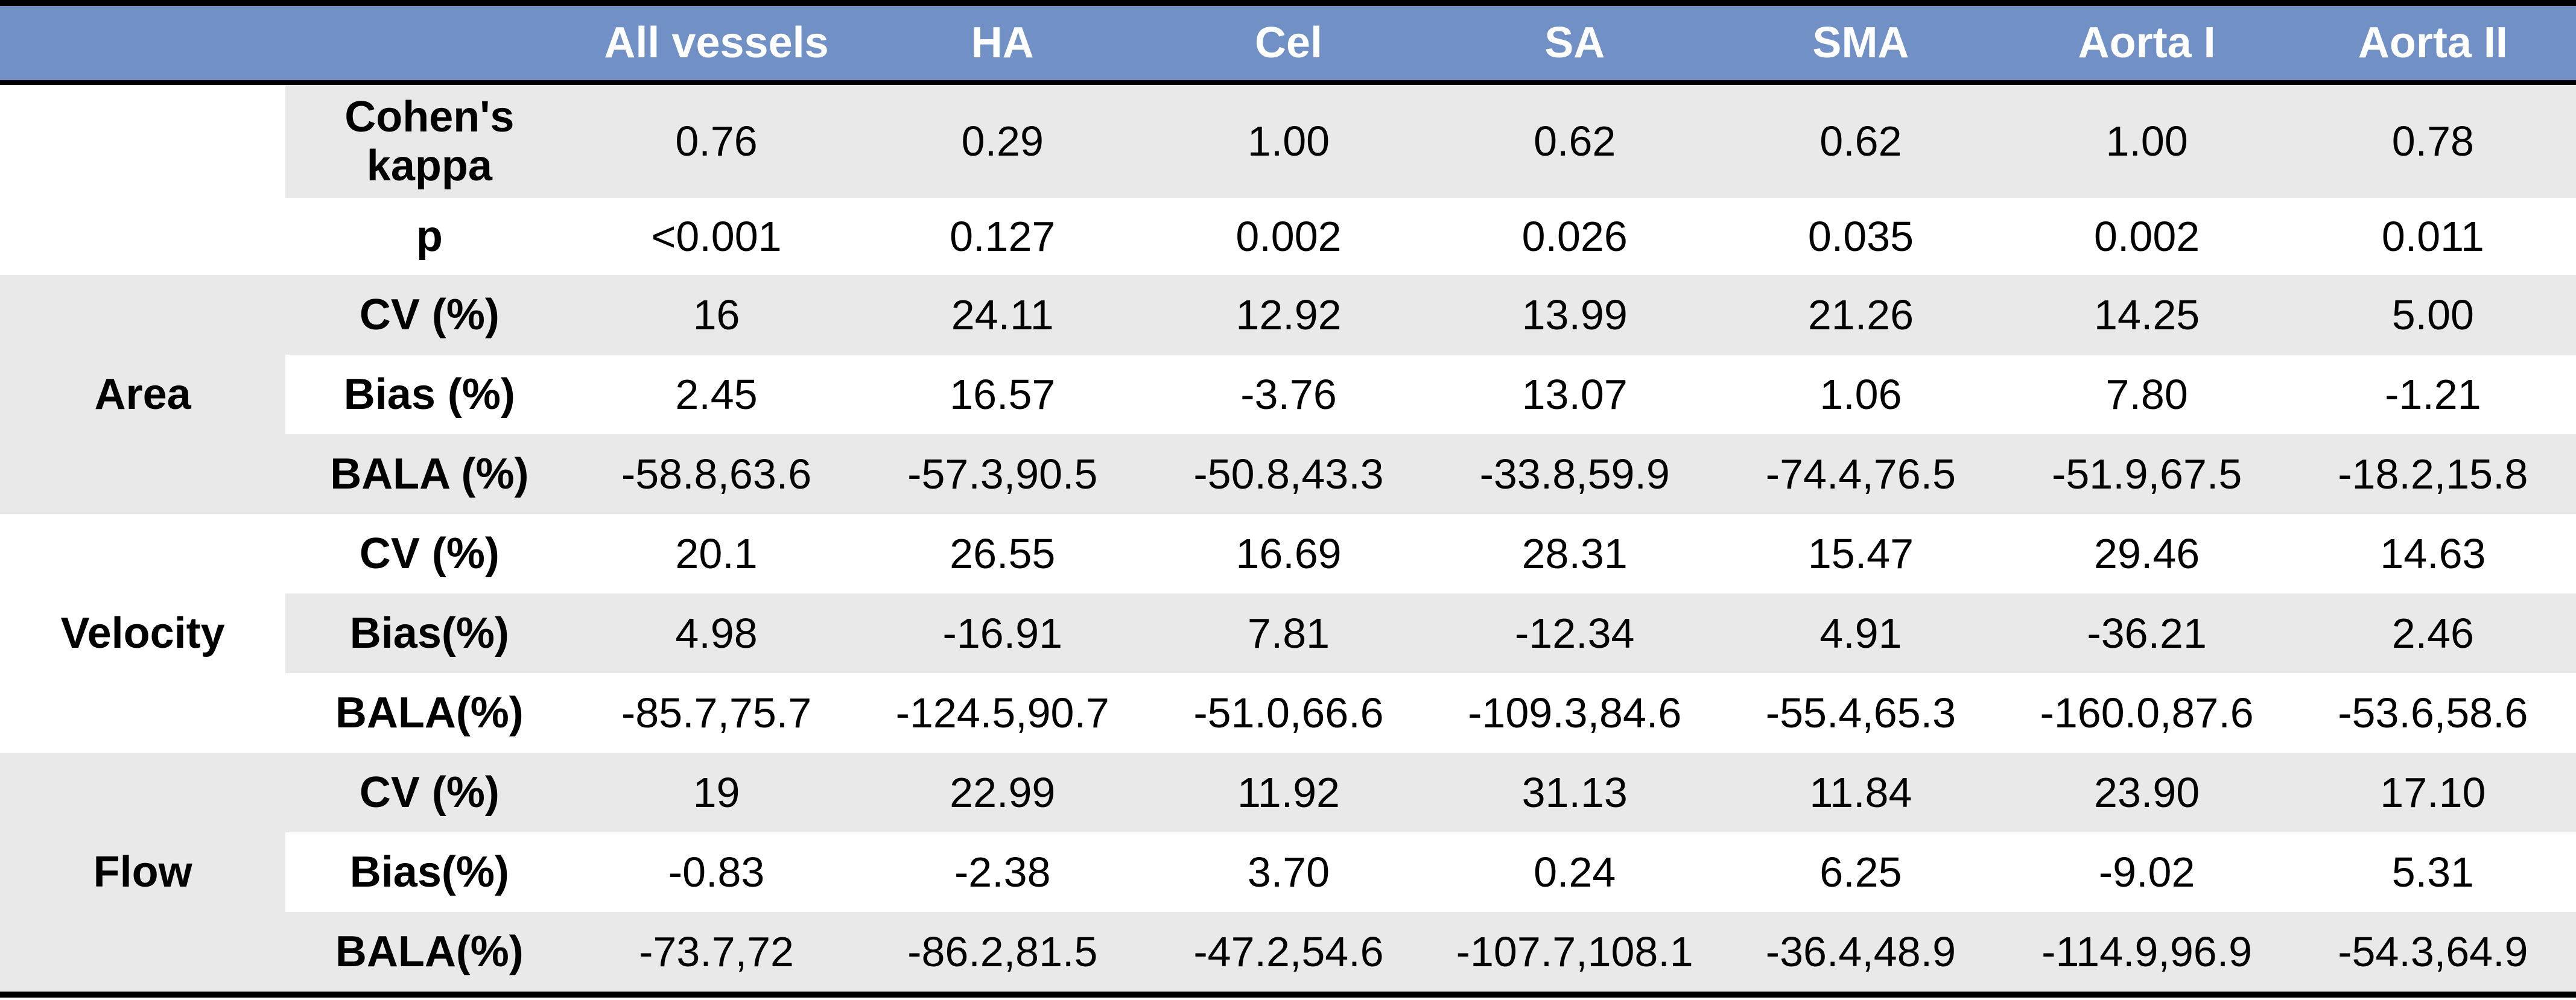 This screenshot has height=1000, width=2576. What do you see at coordinates (1861, 394) in the screenshot?
I see `data-cell: 1.06` at bounding box center [1861, 394].